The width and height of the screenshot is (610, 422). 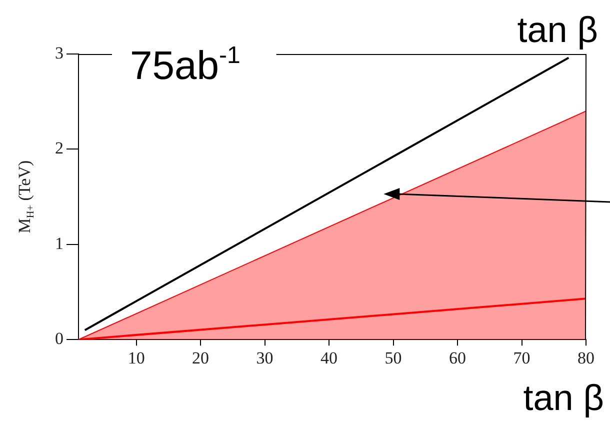 I want to click on x-axis-title: tan β, so click(x=563, y=397).